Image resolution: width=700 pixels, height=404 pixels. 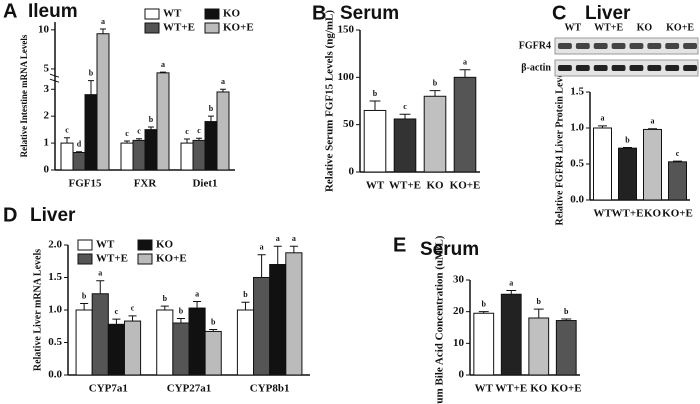 I want to click on x-tick-label: FGF15, so click(x=85, y=184).